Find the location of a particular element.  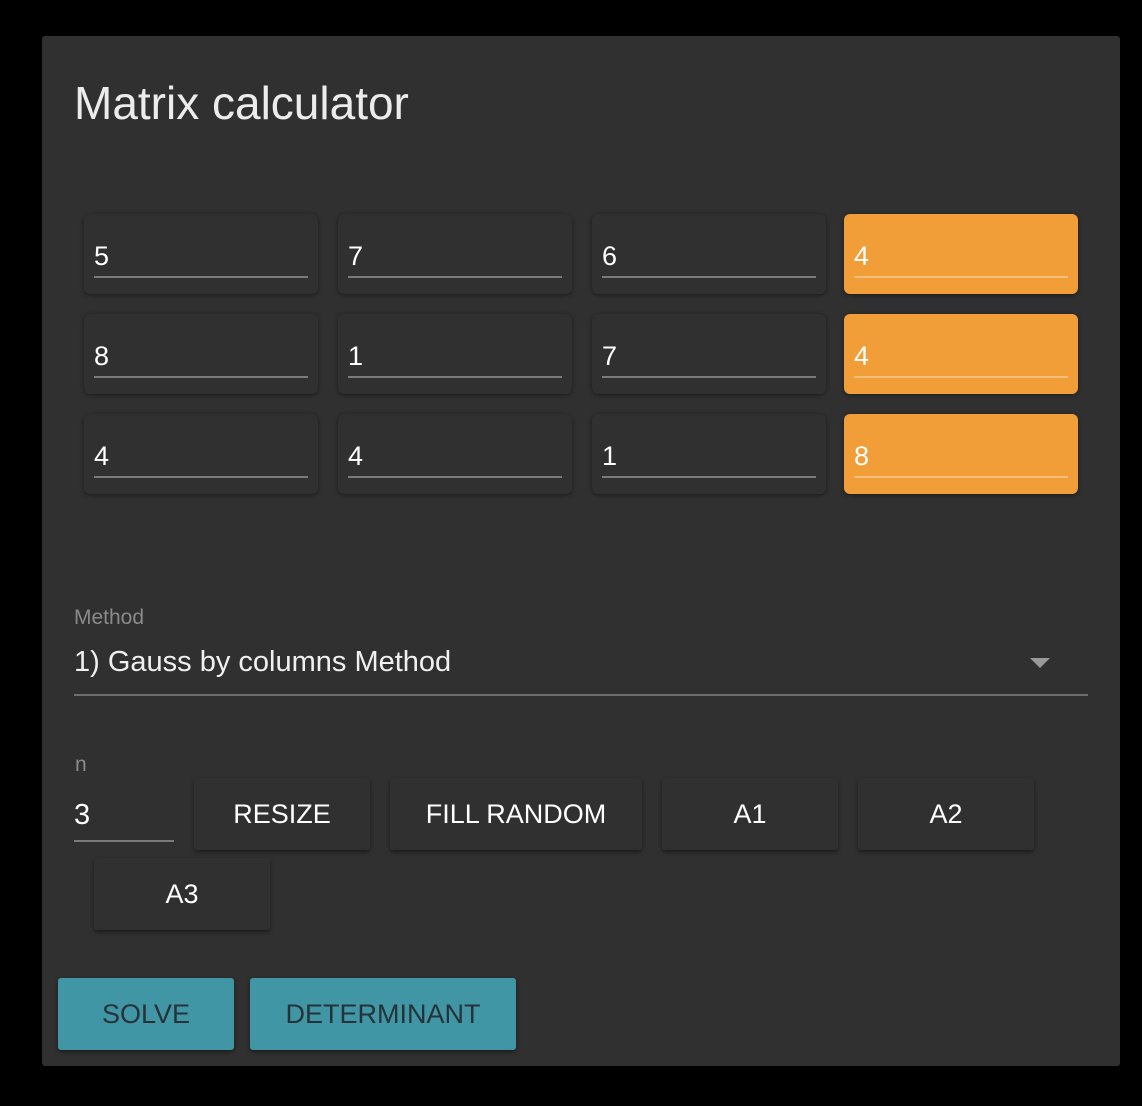

size-label: n is located at coordinates (81, 764).